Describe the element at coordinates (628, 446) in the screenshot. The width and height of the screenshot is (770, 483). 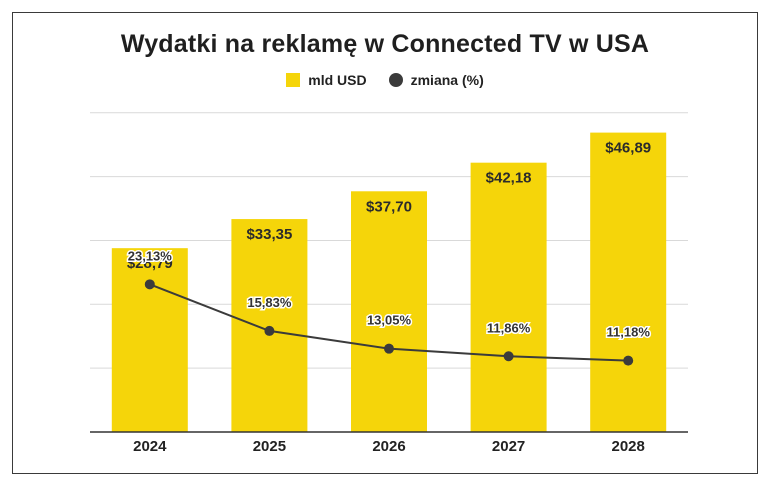
I see `x-tick-label: 2028` at that location.